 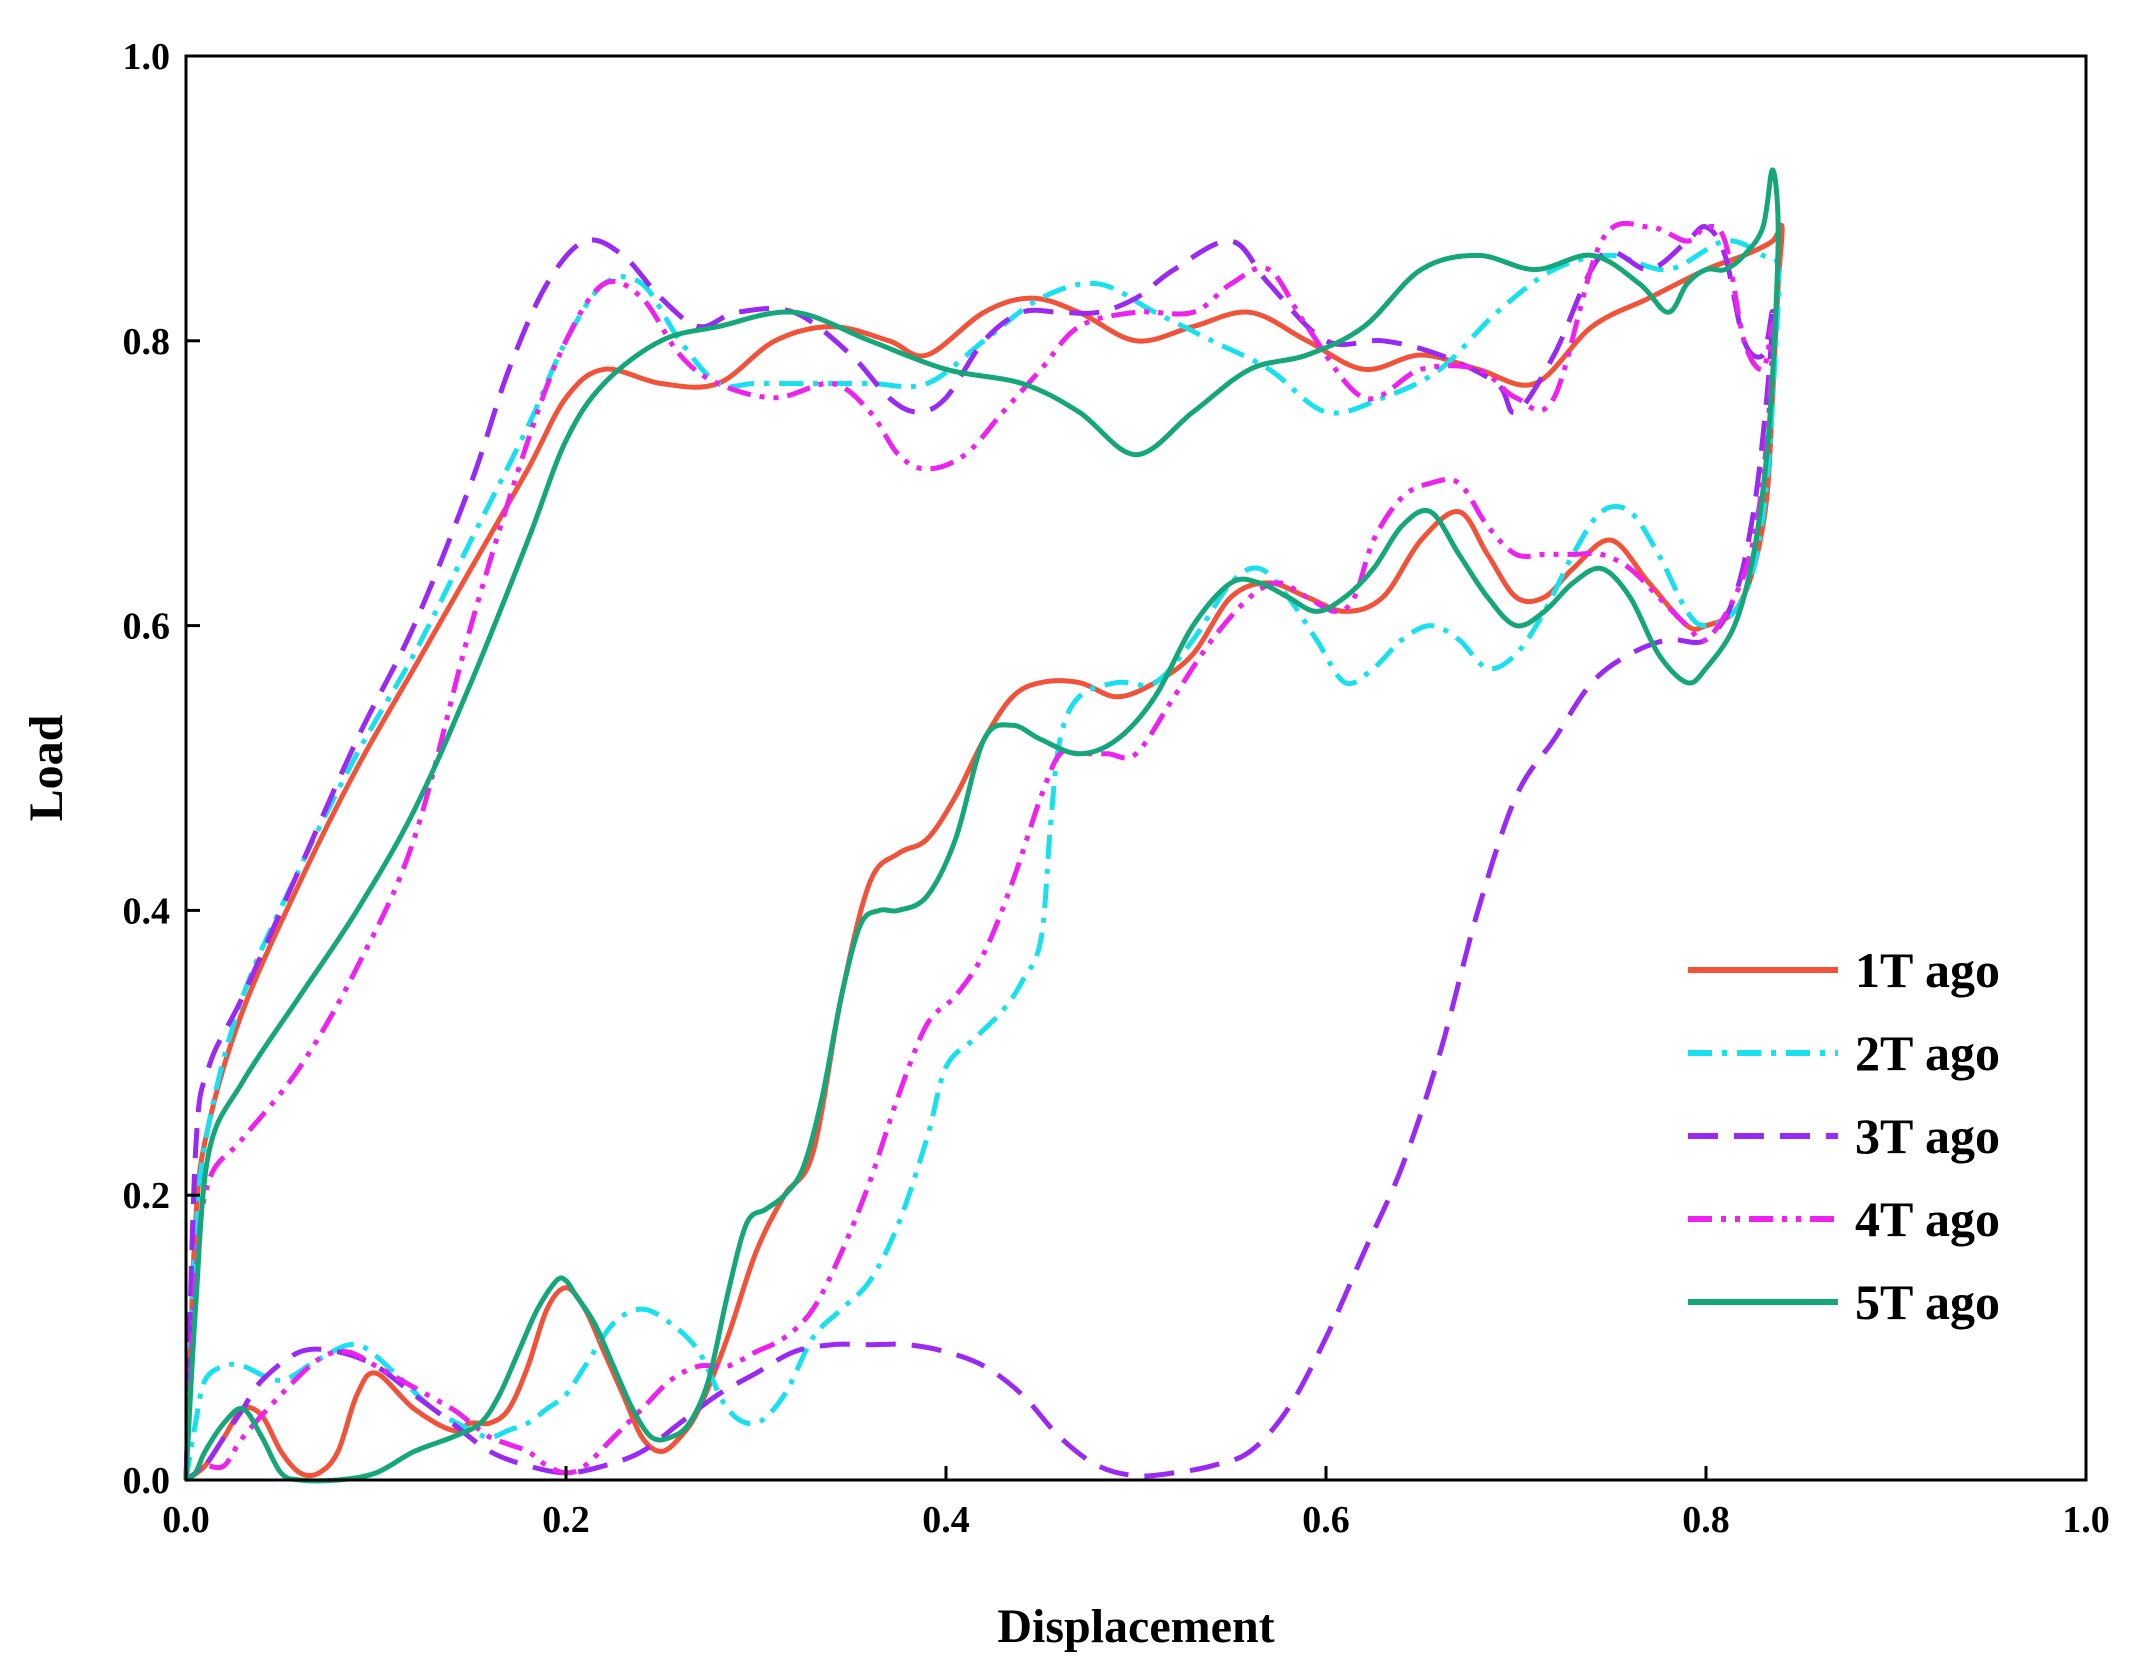 What do you see at coordinates (1844, 1136) in the screenshot?
I see `legend: 1T ago 2T ago 3T ago 4T ago 5T ago` at bounding box center [1844, 1136].